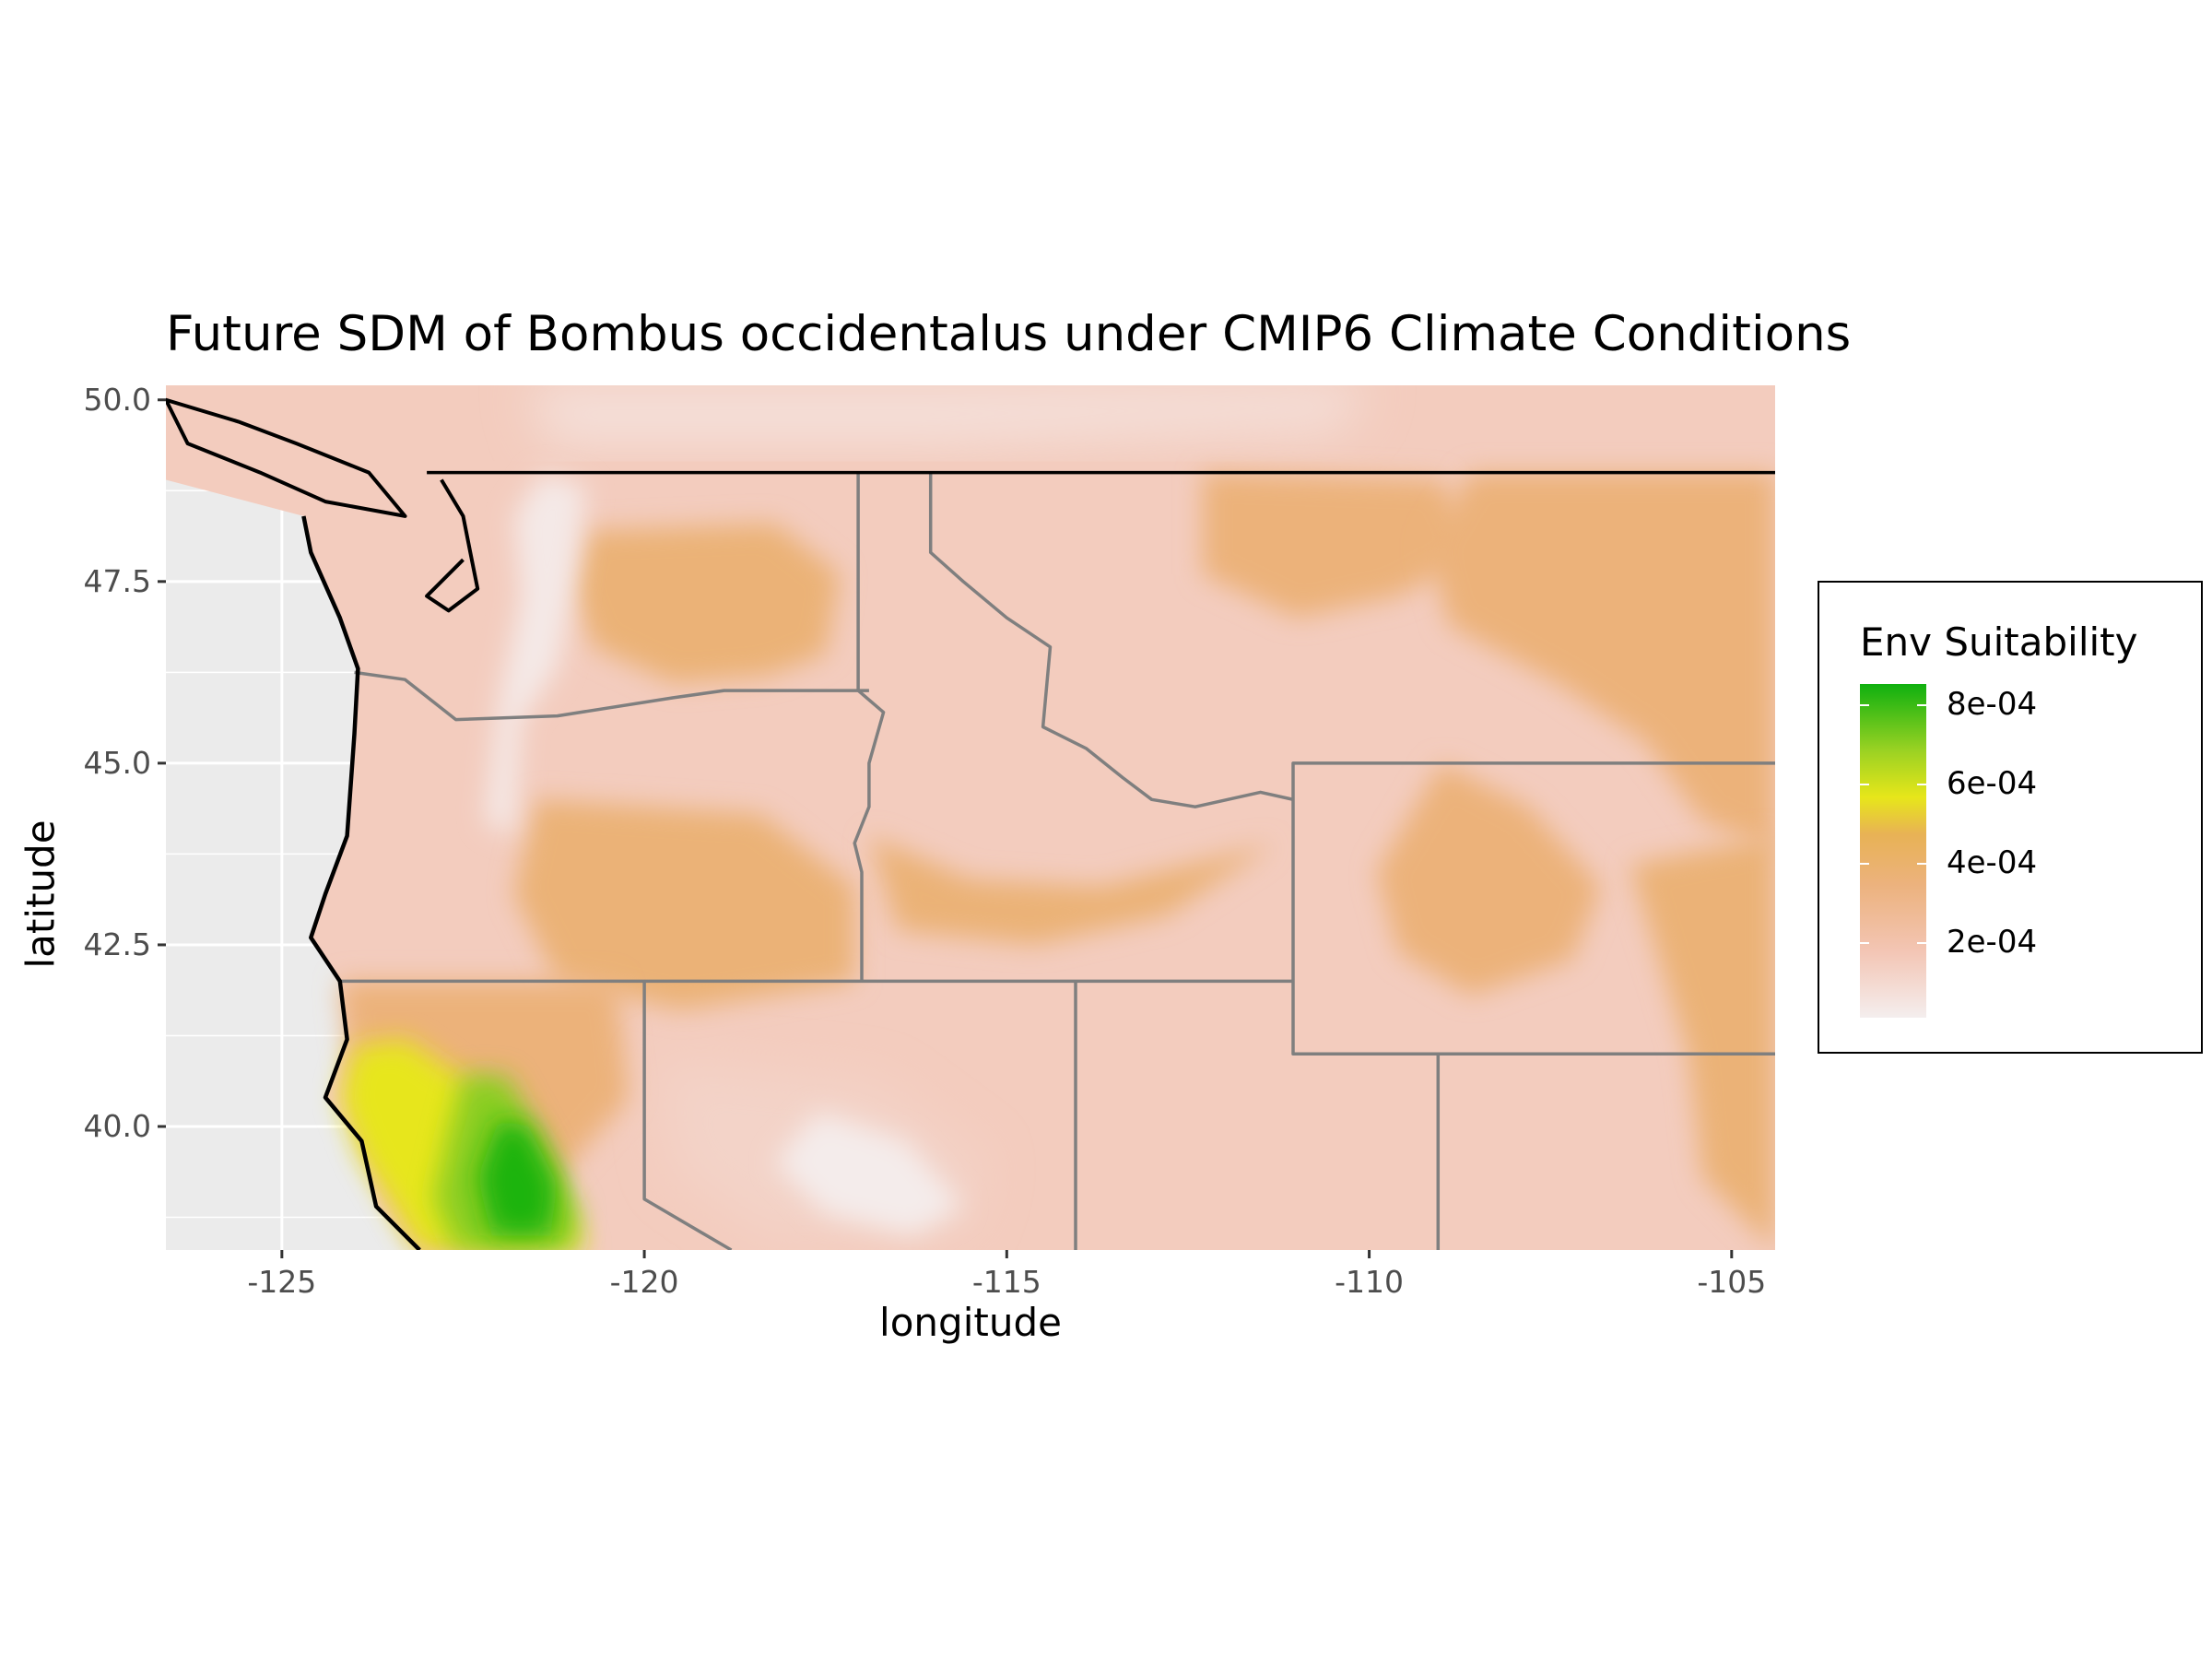  What do you see at coordinates (1893, 851) in the screenshot?
I see `legend-colorbar` at bounding box center [1893, 851].